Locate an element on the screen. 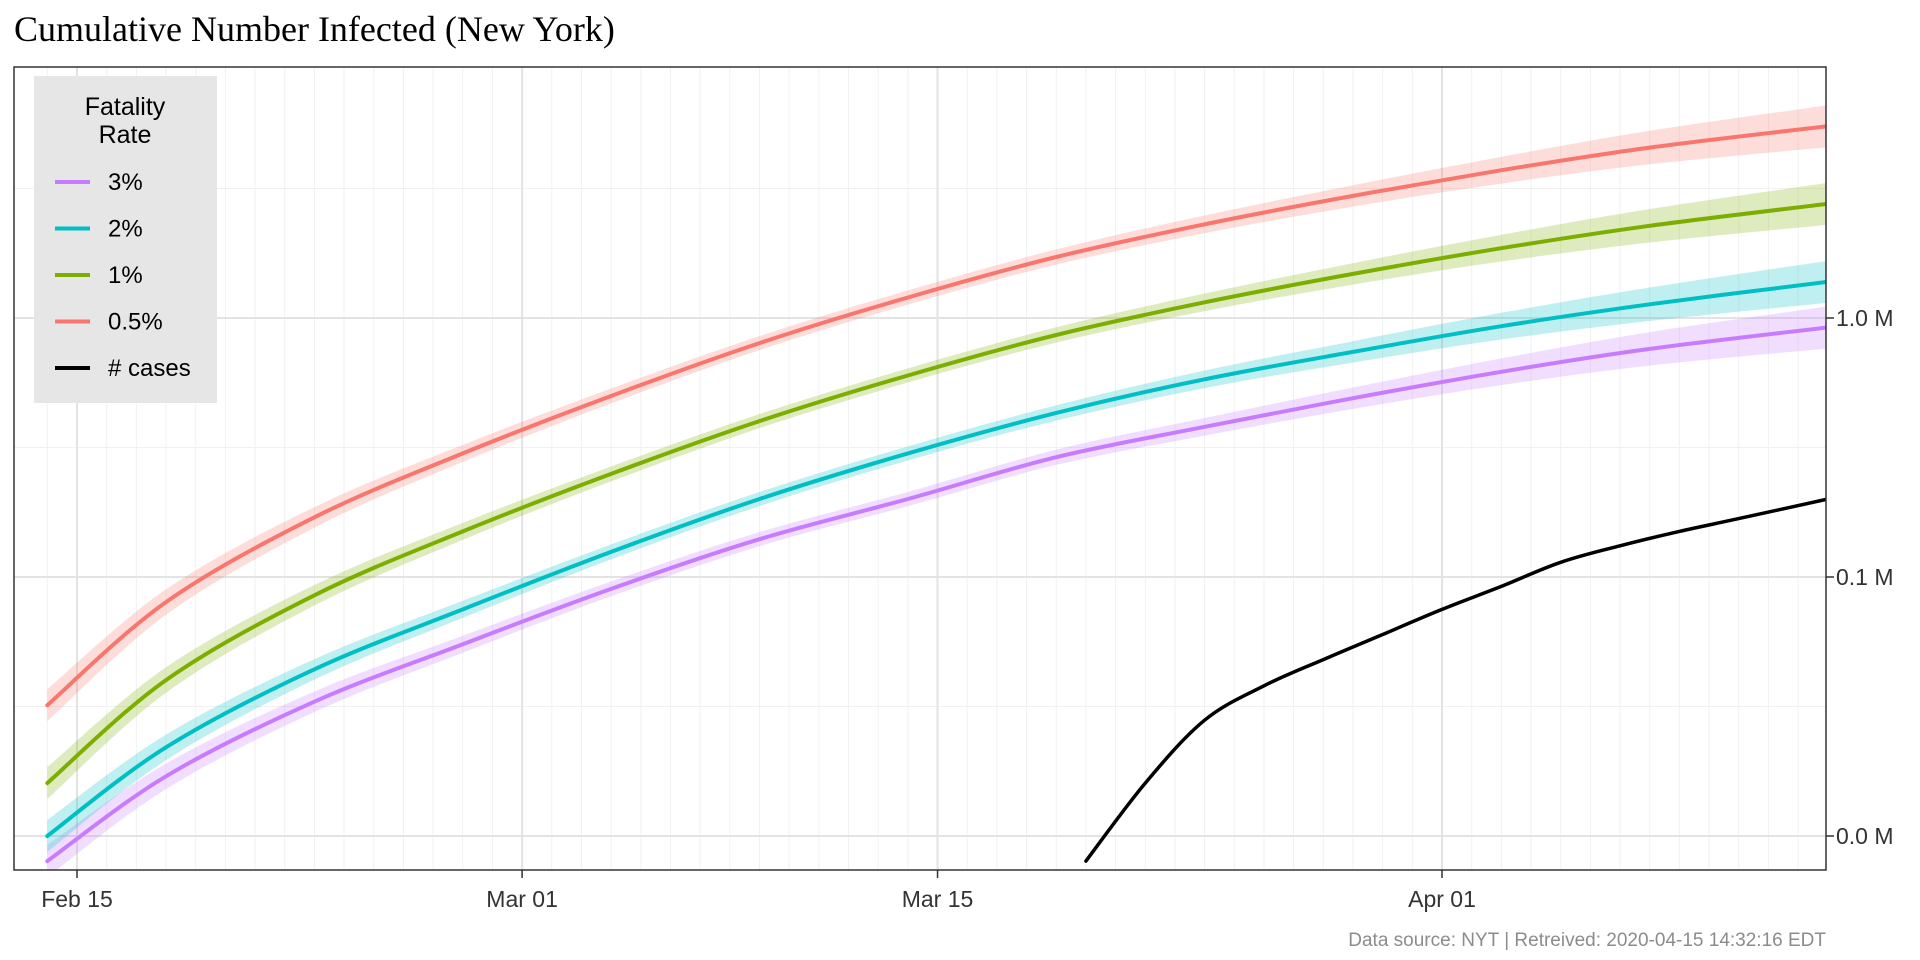 This screenshot has height=960, width=1920. legend-label: 1% is located at coordinates (125, 275).